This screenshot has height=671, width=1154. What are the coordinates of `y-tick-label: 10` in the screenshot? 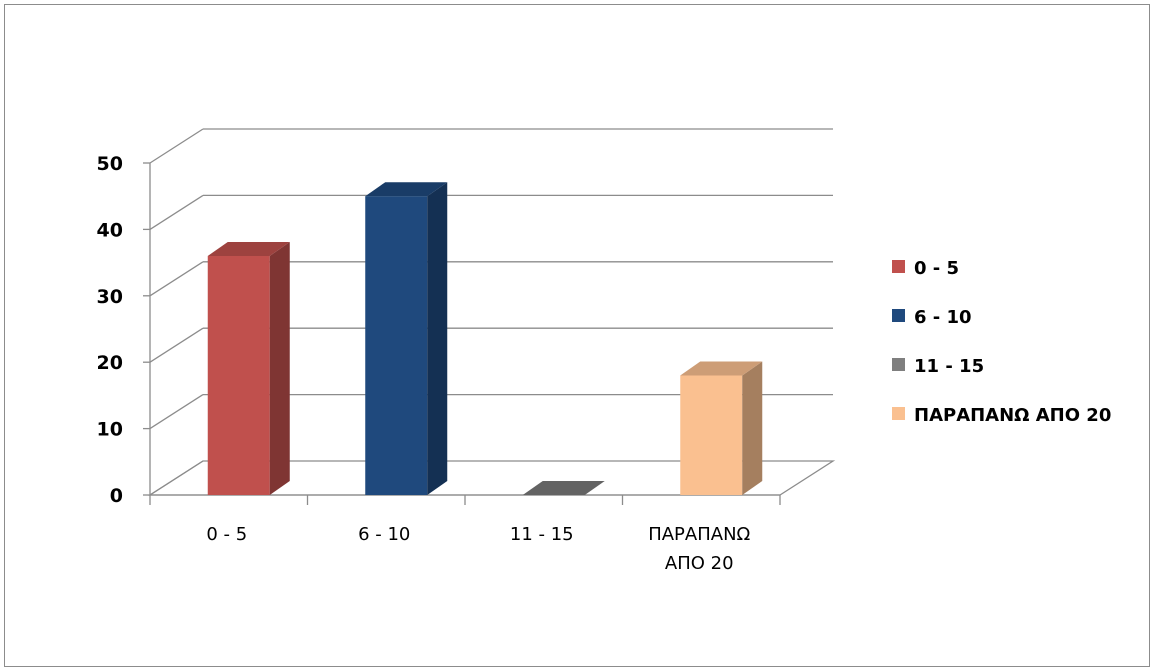 It's located at (110, 430).